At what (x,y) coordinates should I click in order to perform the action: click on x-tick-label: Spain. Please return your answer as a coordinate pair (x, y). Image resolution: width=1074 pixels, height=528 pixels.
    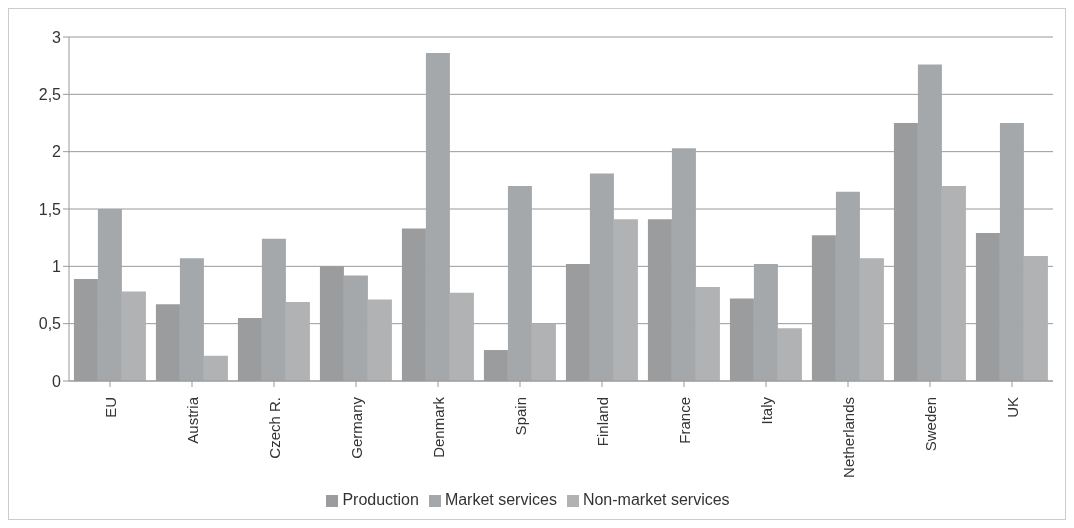
    Looking at the image, I should click on (520, 416).